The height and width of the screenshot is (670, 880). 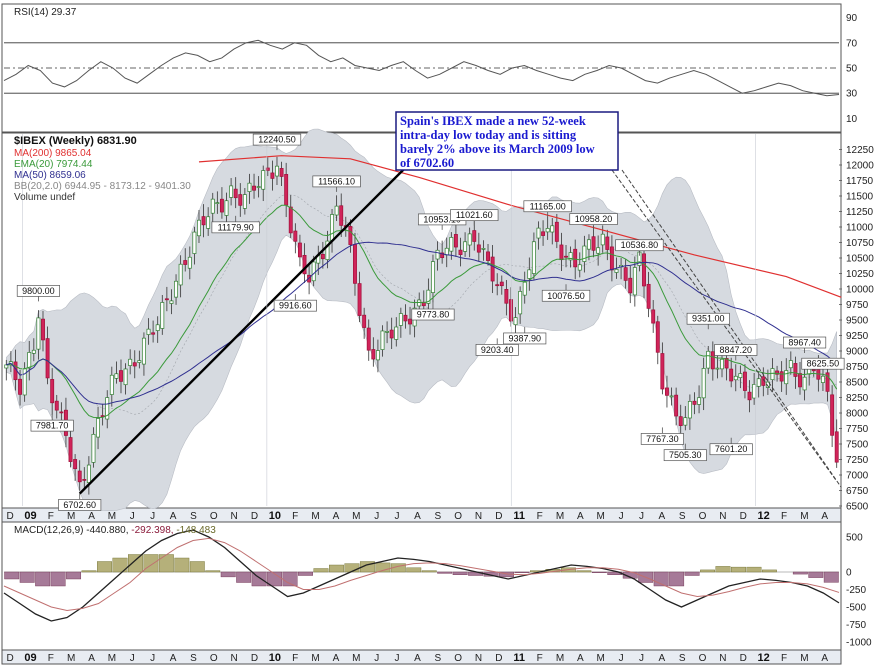 I want to click on annotation-label: 9203.40, so click(x=497, y=350).